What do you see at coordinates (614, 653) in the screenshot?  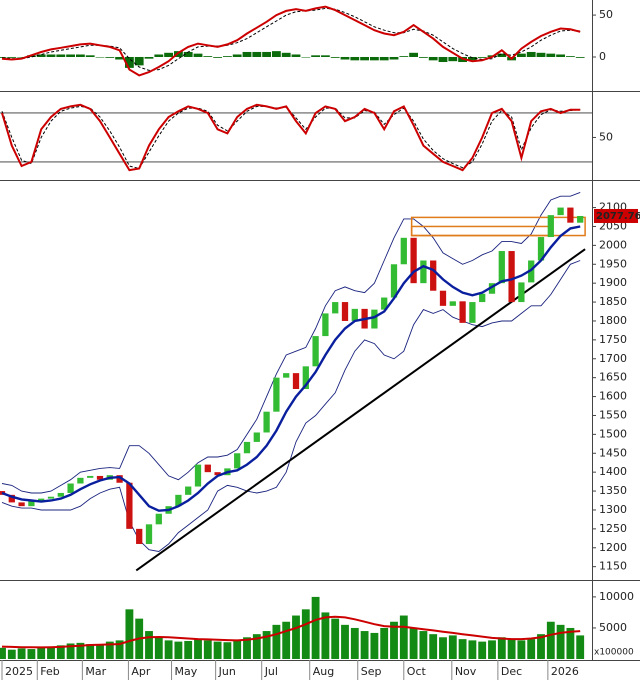 I see `unit-label: x100000` at bounding box center [614, 653].